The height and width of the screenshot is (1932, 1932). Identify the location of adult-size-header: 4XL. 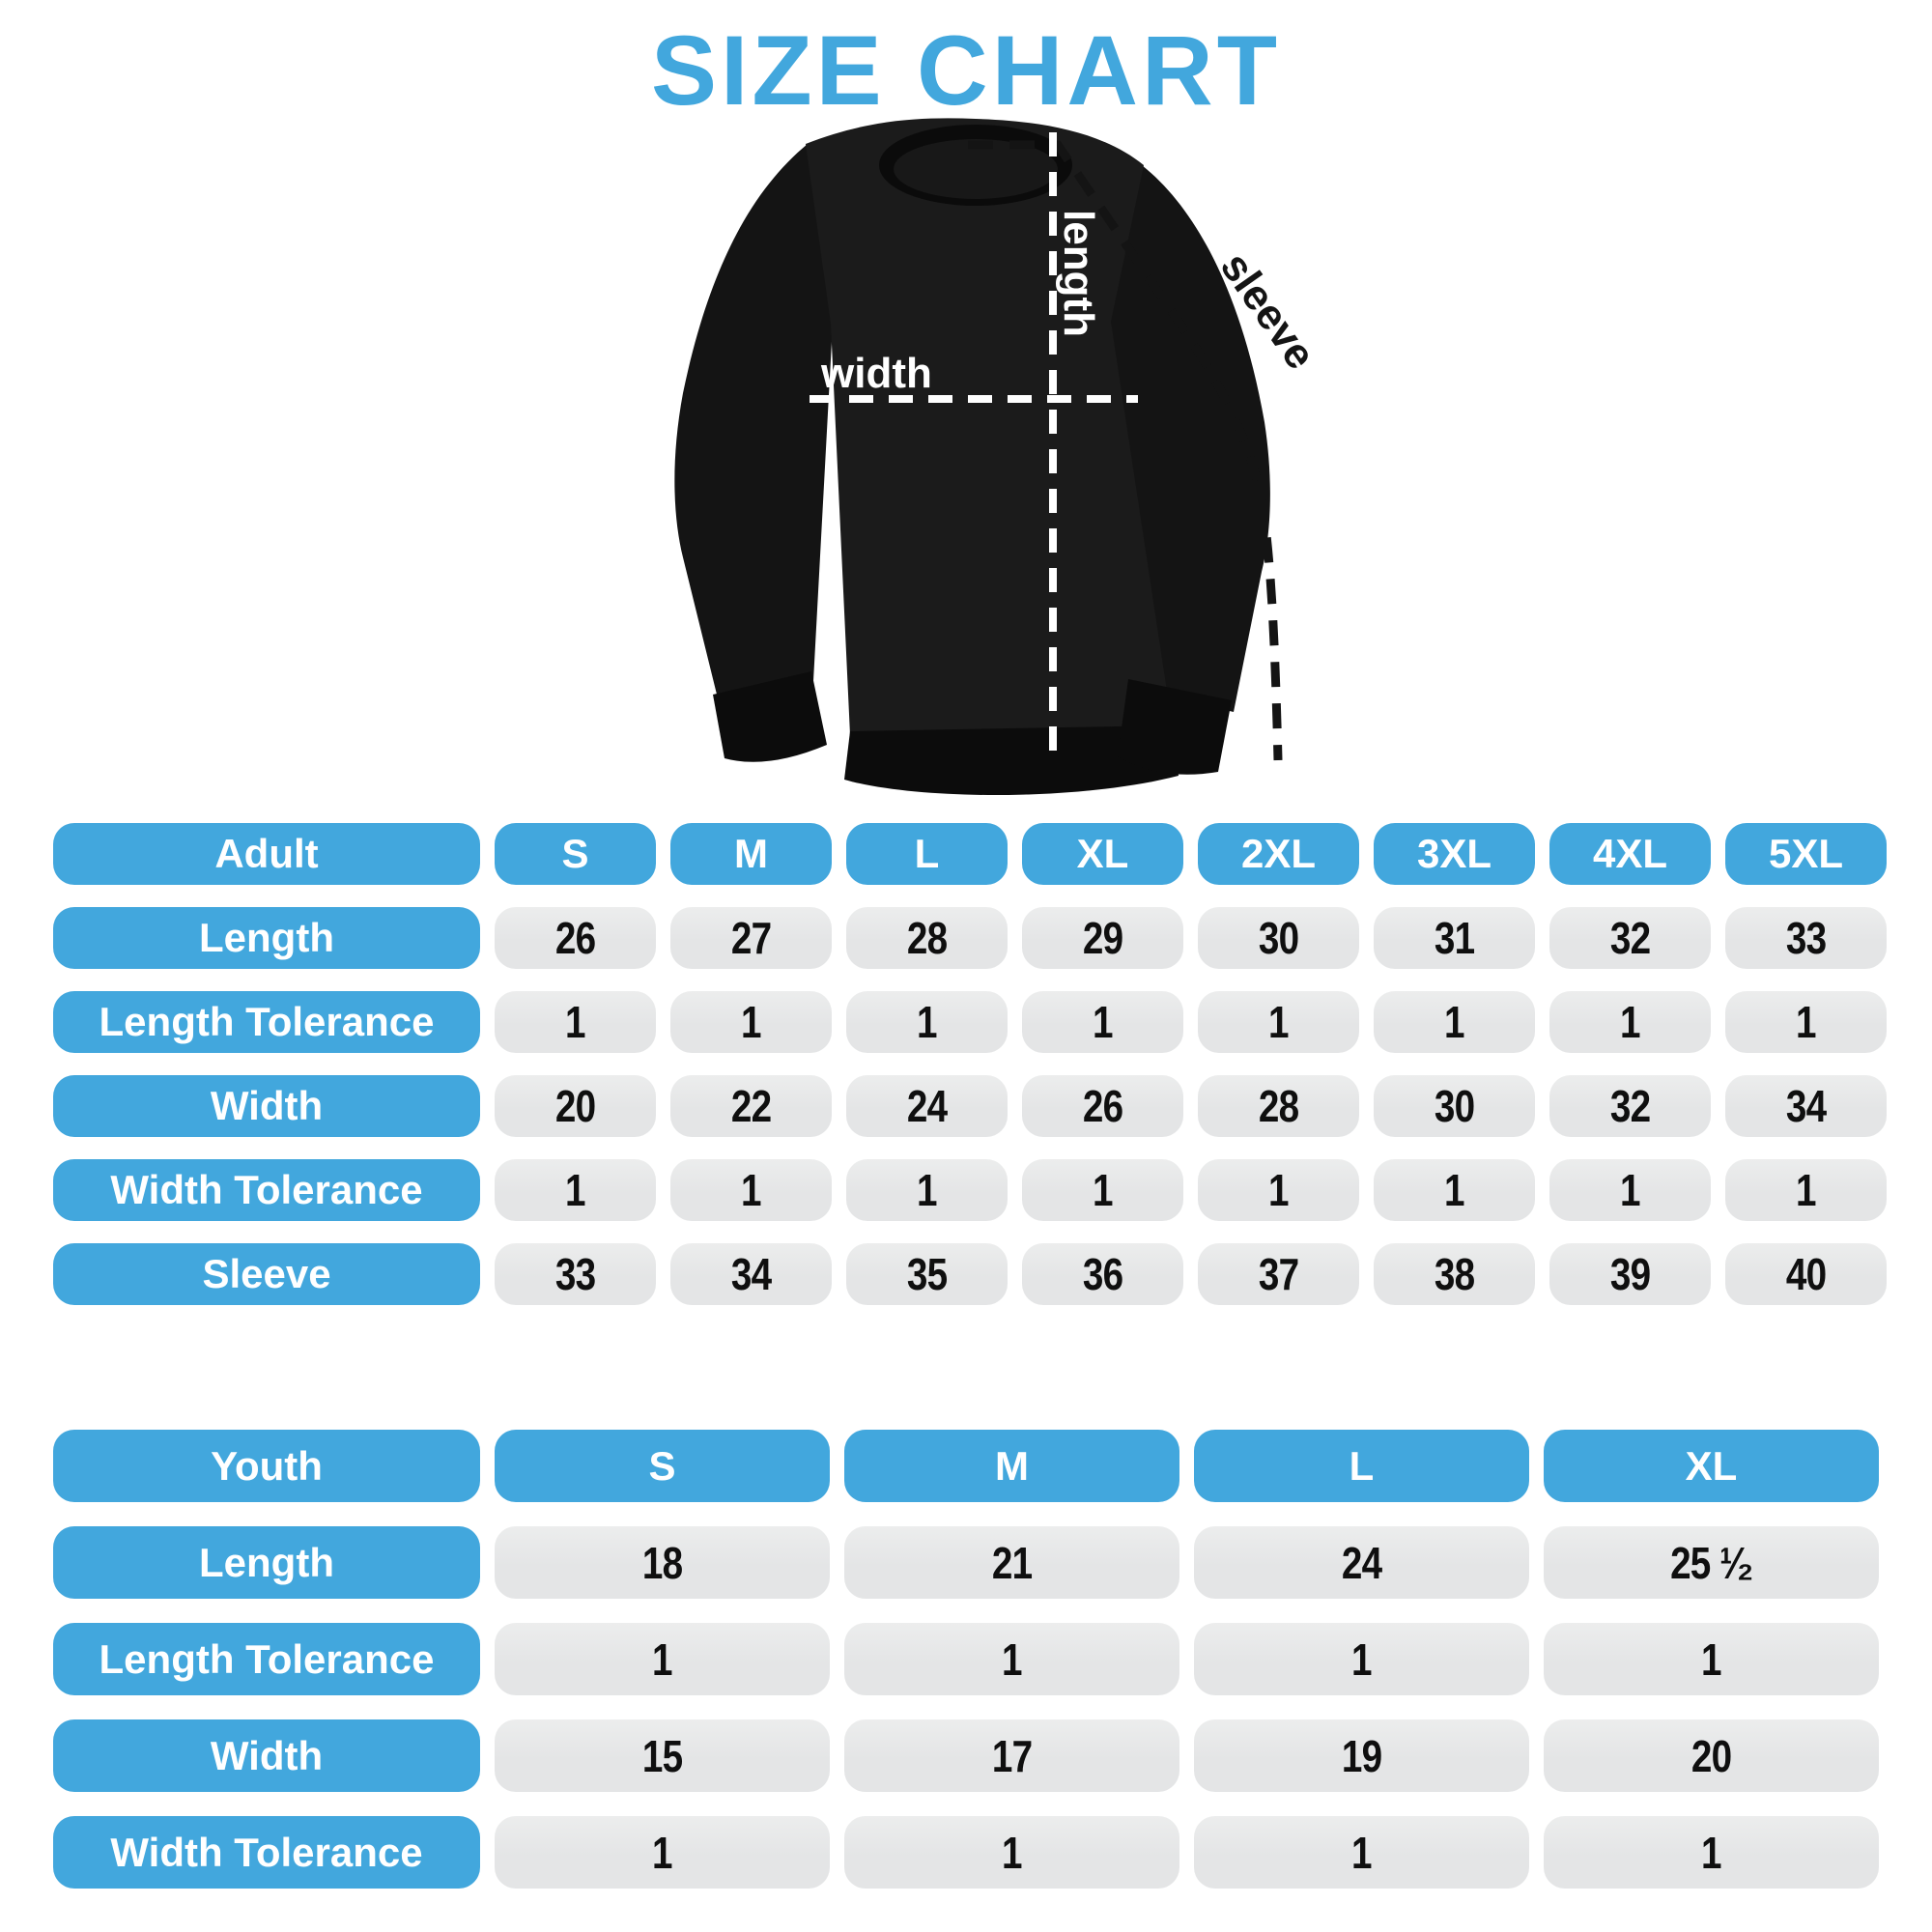
(1630, 854).